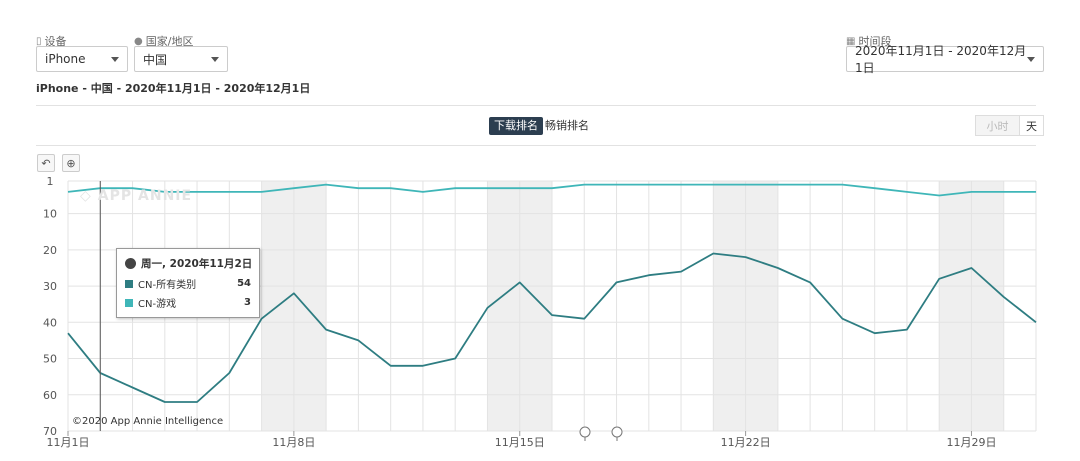  I want to click on granularity-hour-button: 小时, so click(997, 125).